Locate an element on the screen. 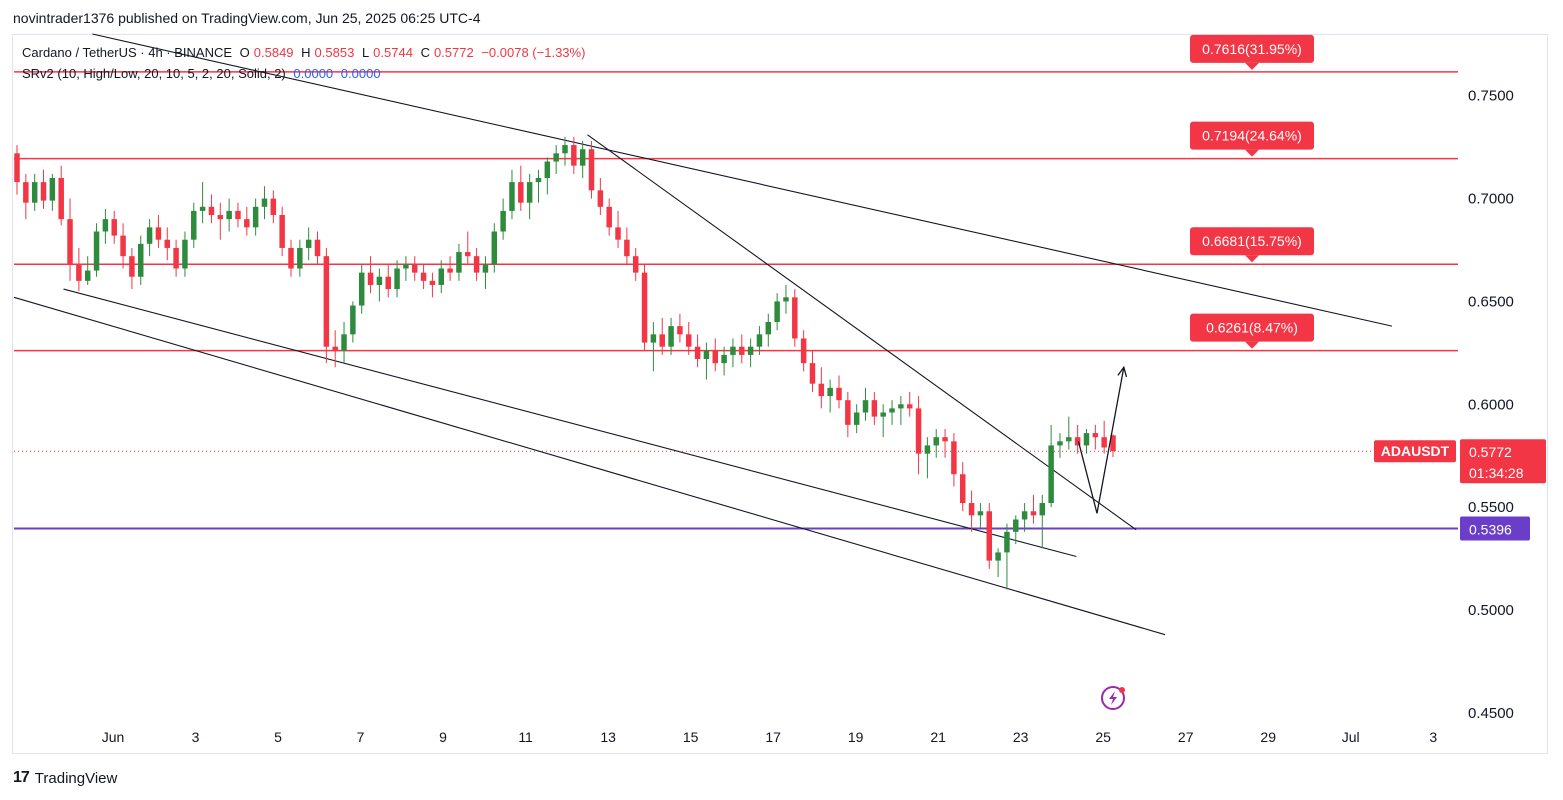  tradingview-logo: 17 TradingView is located at coordinates (65, 778).